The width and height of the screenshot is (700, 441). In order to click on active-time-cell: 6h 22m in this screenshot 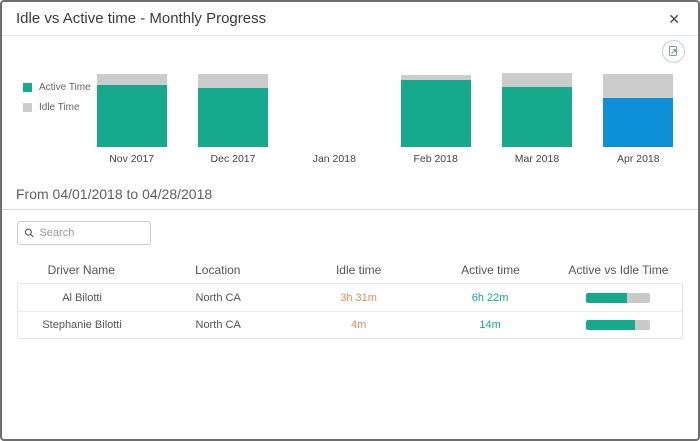, I will do `click(490, 297)`.